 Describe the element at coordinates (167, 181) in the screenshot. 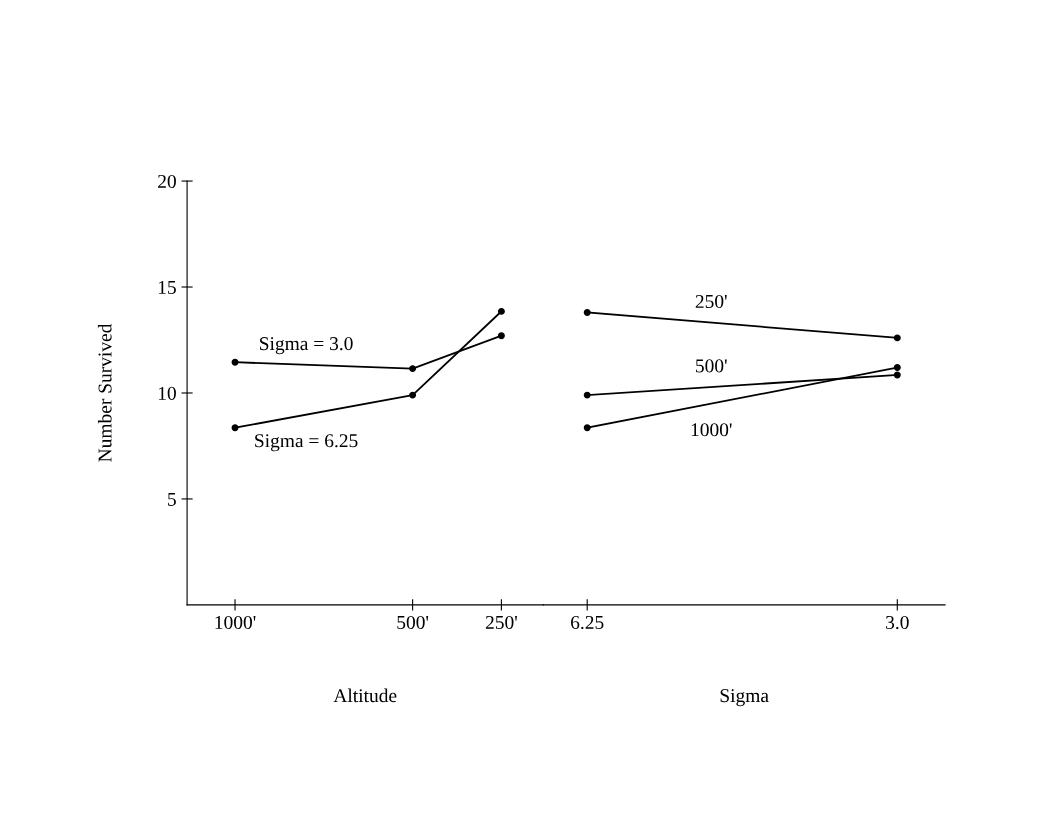

I see `y-tick-label: 20` at that location.